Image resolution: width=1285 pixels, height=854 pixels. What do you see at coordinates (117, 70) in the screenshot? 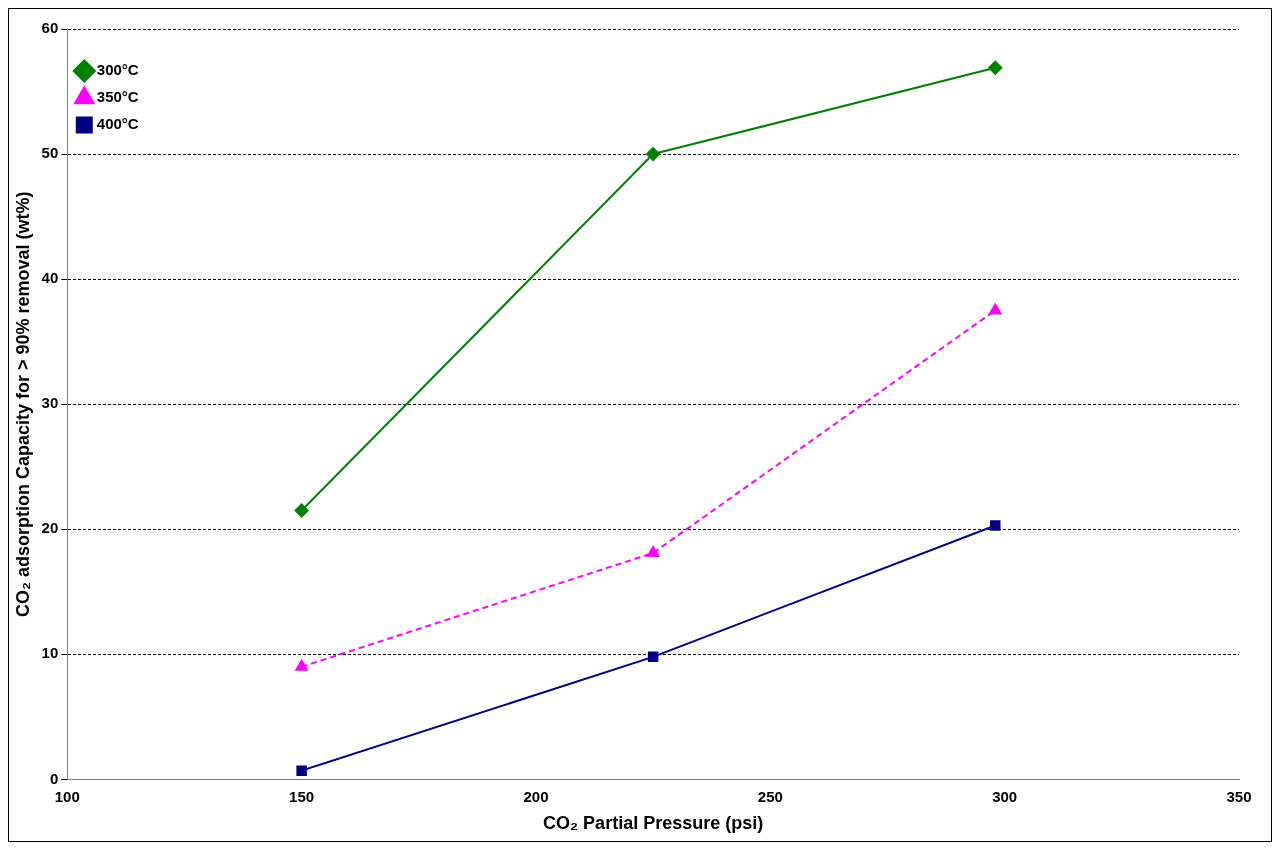
I see `legend-label: 300°C` at bounding box center [117, 70].